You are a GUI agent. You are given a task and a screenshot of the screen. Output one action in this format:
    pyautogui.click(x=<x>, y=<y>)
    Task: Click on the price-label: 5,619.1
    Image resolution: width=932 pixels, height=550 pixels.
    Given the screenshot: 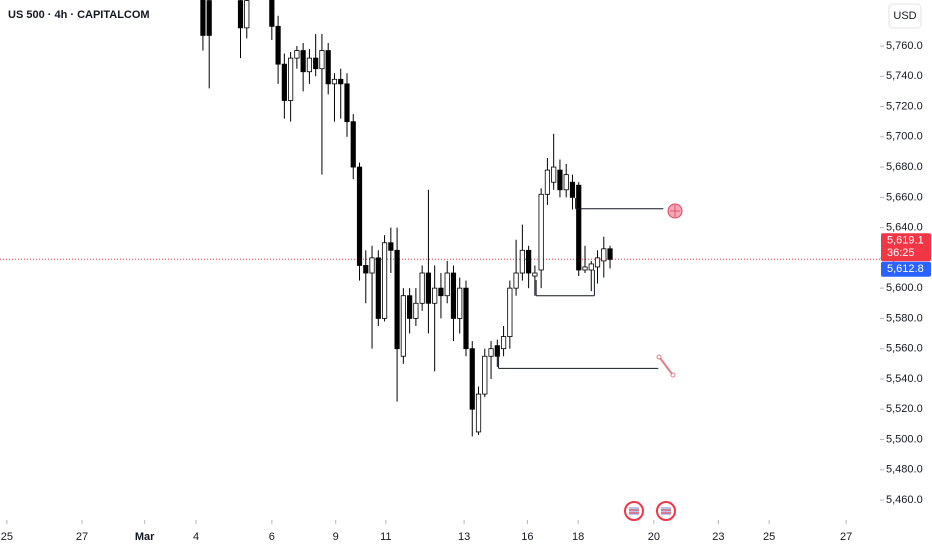 What is the action you would take?
    pyautogui.click(x=905, y=241)
    